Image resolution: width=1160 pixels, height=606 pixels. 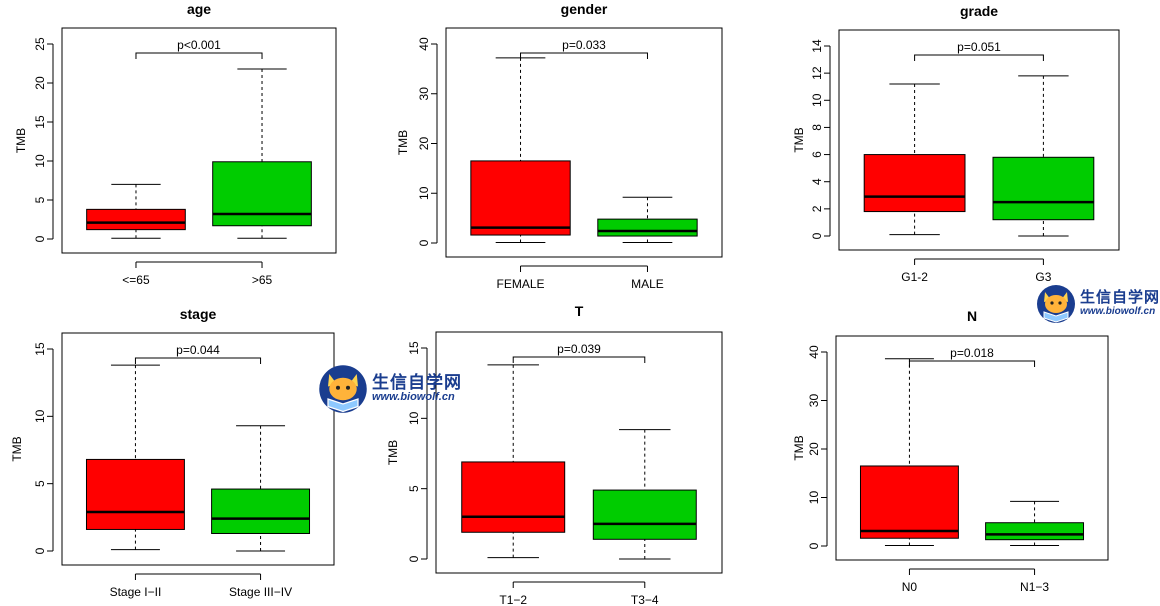 What do you see at coordinates (914, 277) in the screenshot?
I see `x-tick-label: G1-2` at bounding box center [914, 277].